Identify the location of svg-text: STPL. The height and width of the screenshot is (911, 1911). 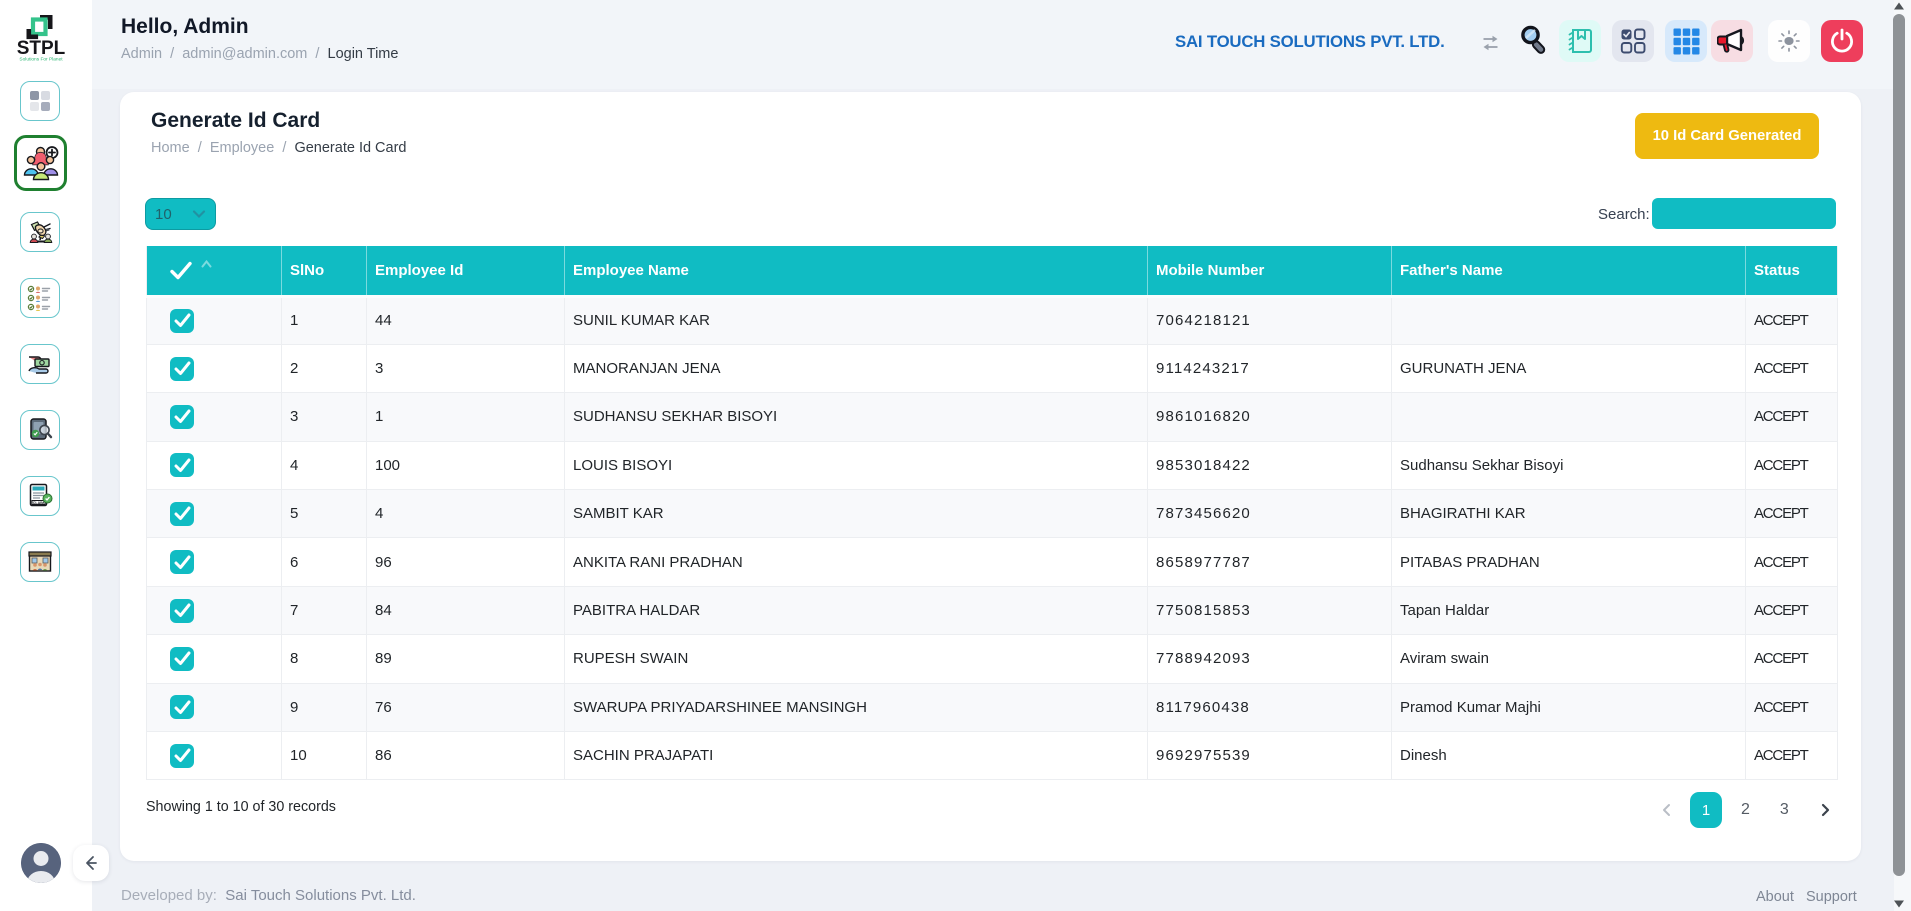
(41, 48).